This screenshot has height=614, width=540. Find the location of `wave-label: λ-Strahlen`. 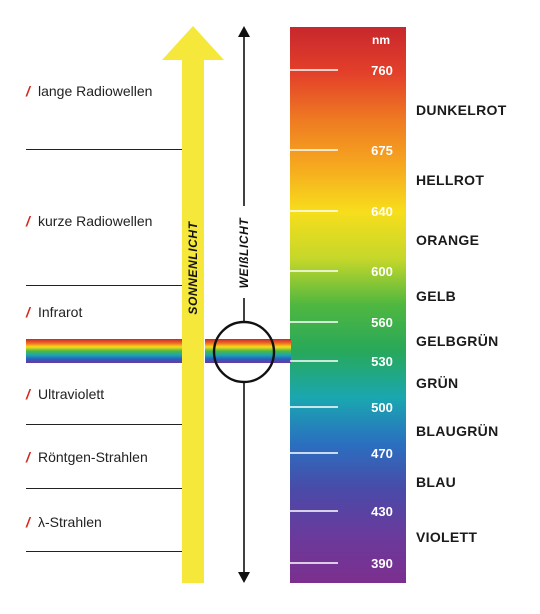

wave-label: λ-Strahlen is located at coordinates (70, 522).